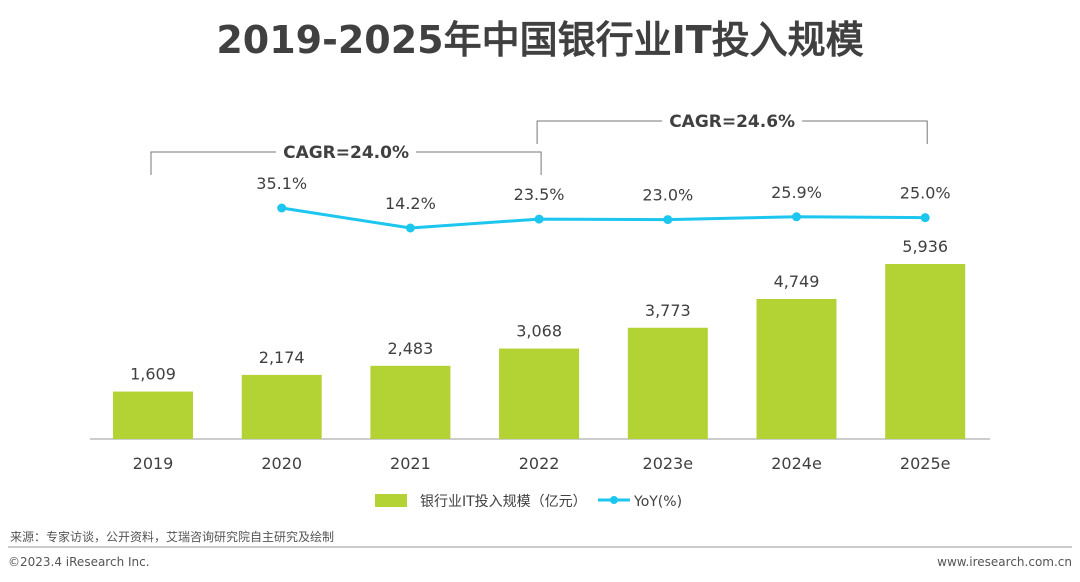 The width and height of the screenshot is (1080, 582). Describe the element at coordinates (667, 195) in the screenshot. I see `yoy-label: 23.0%` at that location.